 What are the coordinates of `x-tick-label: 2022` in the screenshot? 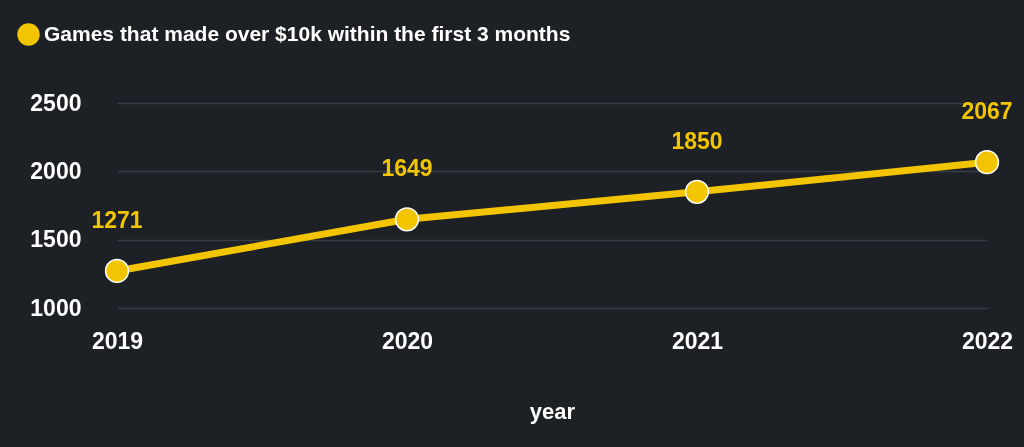 It's located at (987, 340).